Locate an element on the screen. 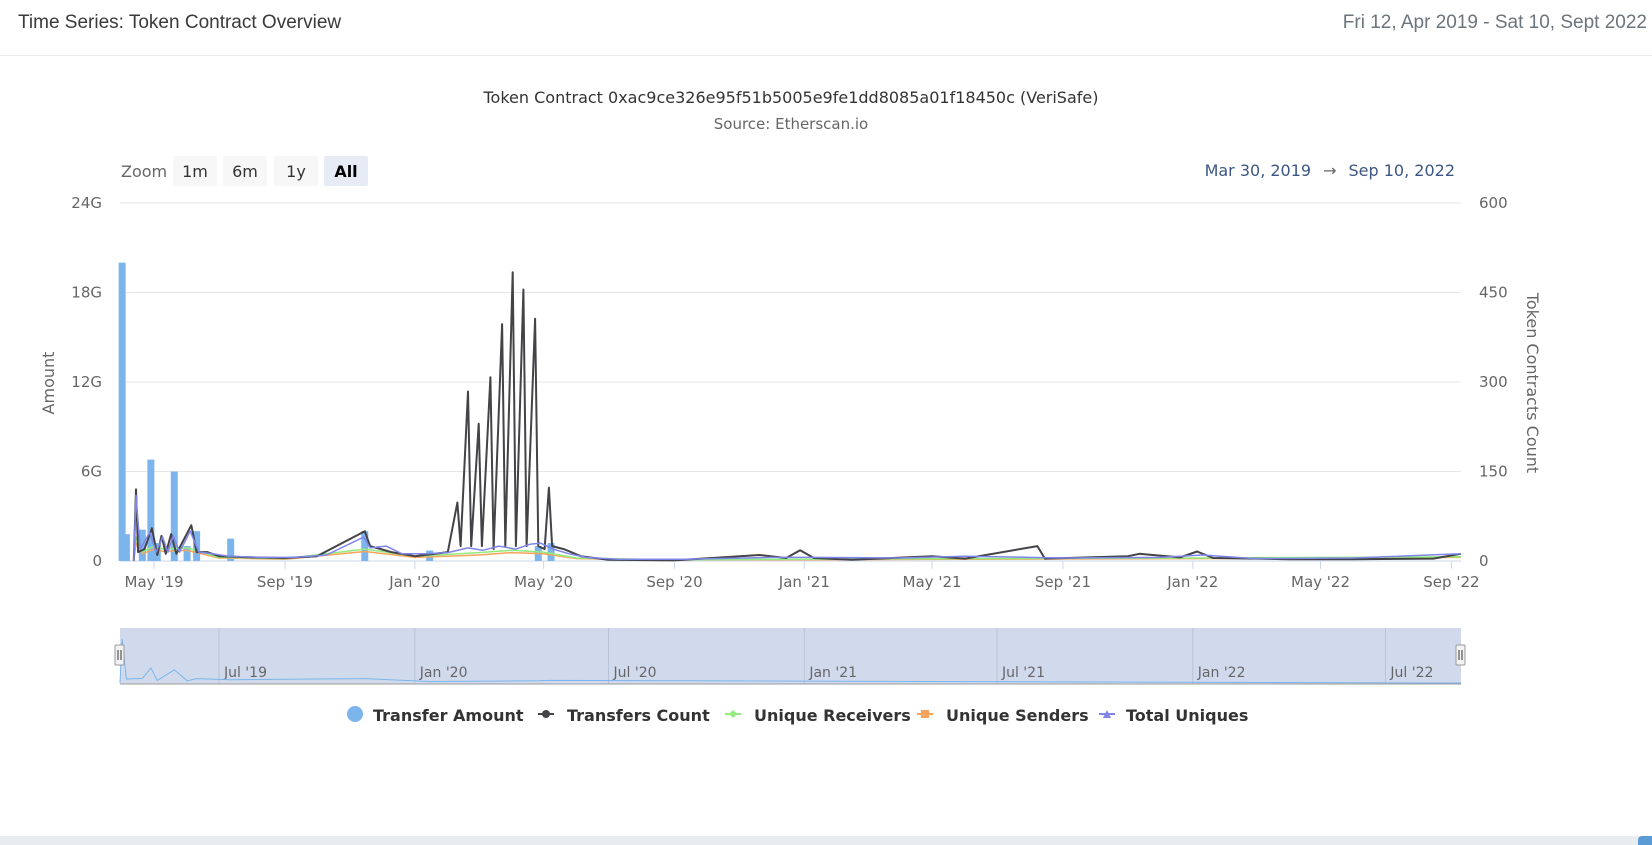  legend-symbol-total-uniques is located at coordinates (1107, 714).